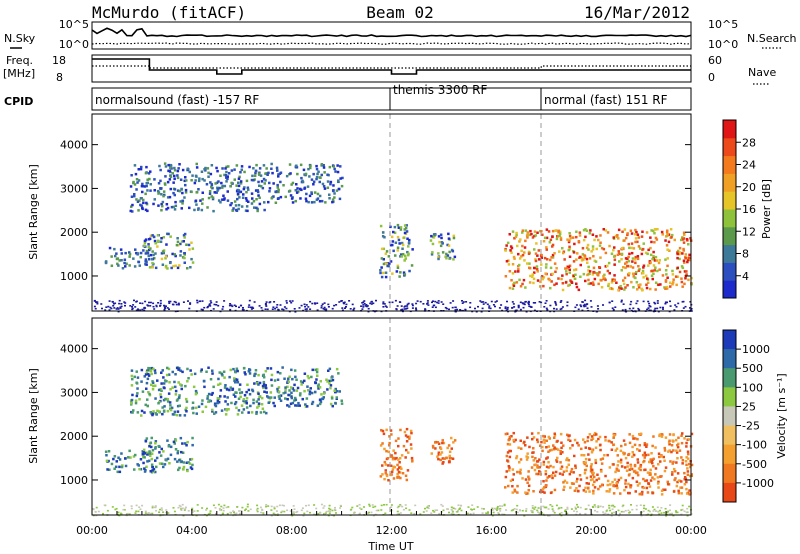  What do you see at coordinates (749, 187) in the screenshot?
I see `power-colorbar-tick-label: 20` at bounding box center [749, 187].